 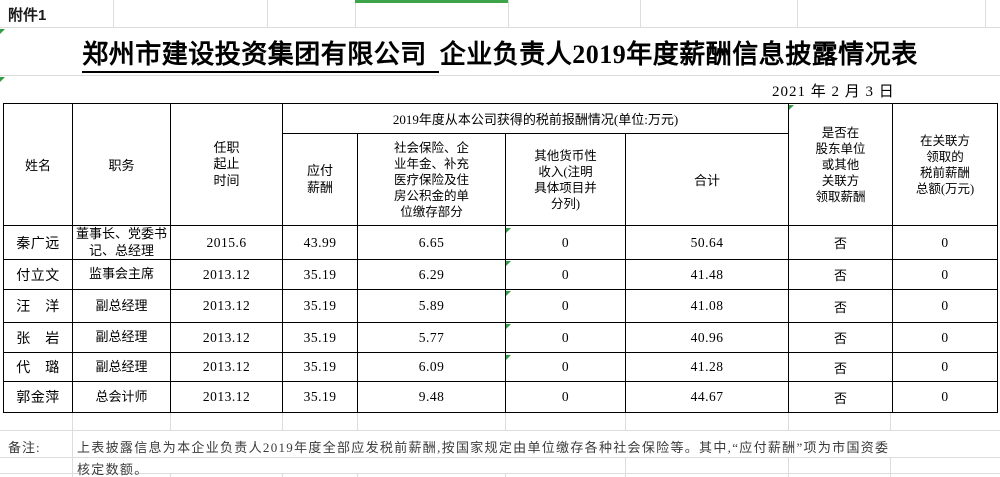 I want to click on header-insurance: 社会保险、企 业年金、补充 医疗保险及住 房公积金的单 位缴存部分, so click(x=431, y=179).